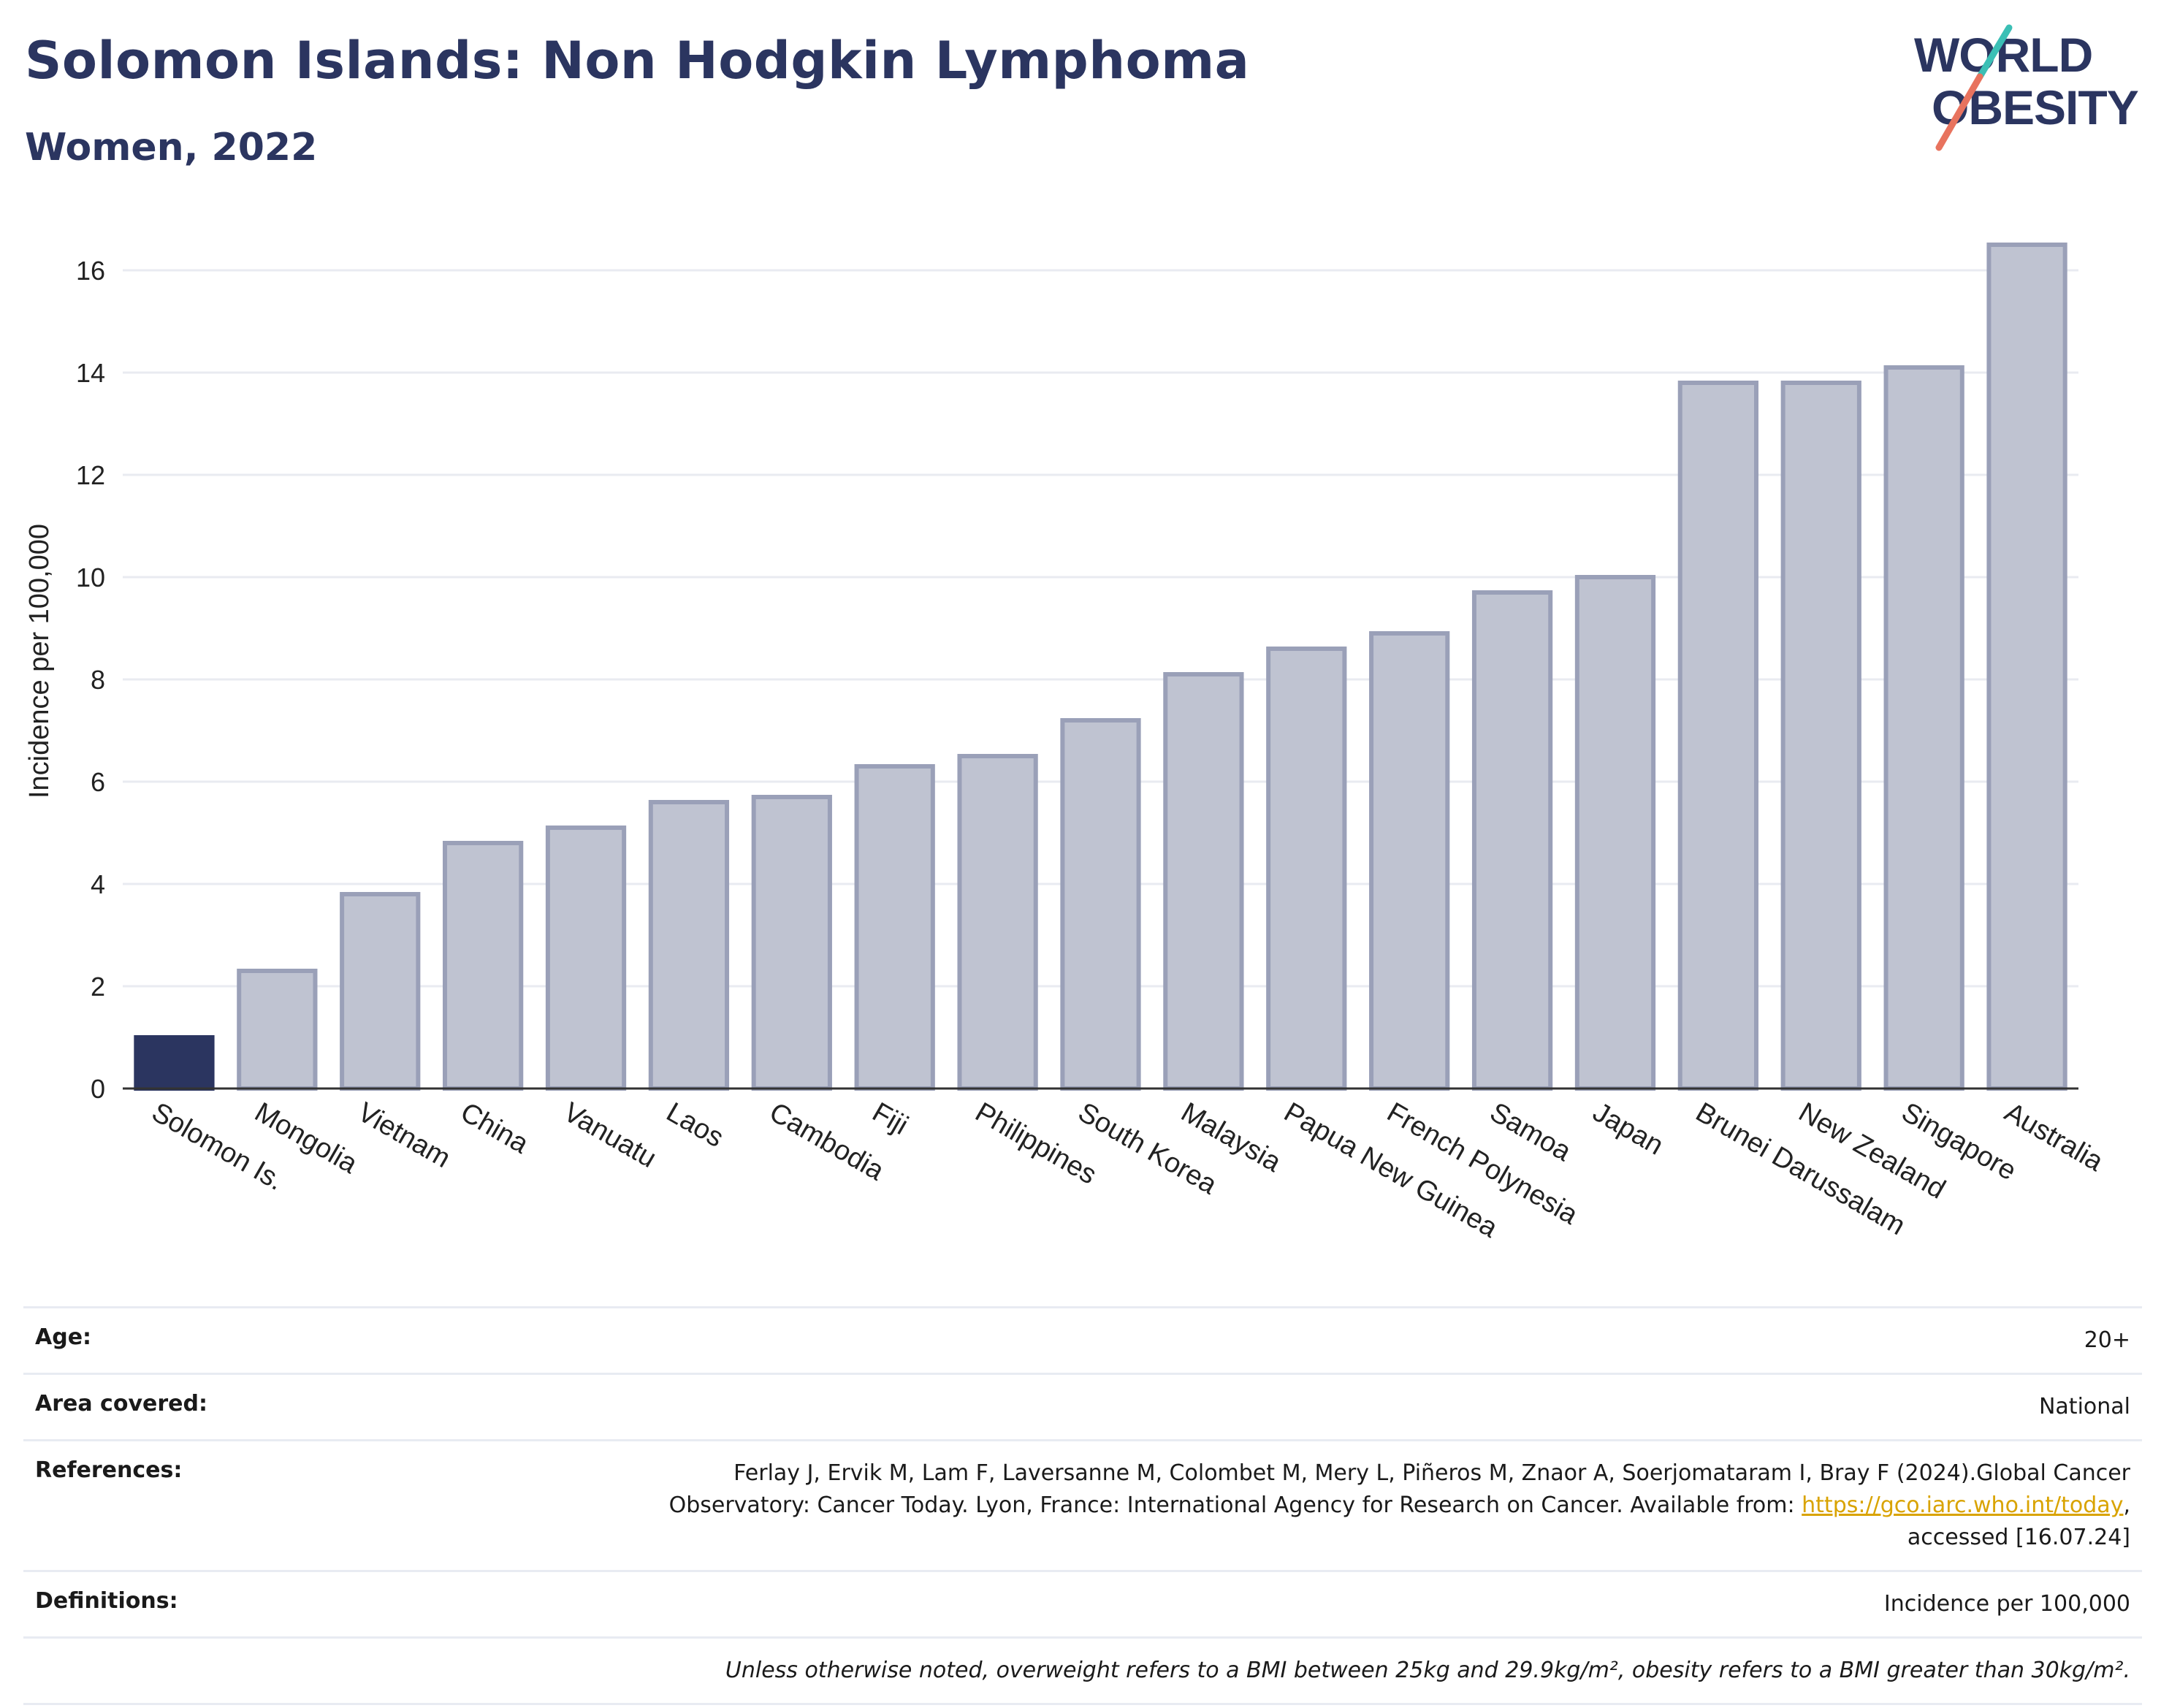 The image size is (2161, 1708). Describe the element at coordinates (1963, 1505) in the screenshot. I see `references-link: https://gco.iarc.who.int/today` at that location.